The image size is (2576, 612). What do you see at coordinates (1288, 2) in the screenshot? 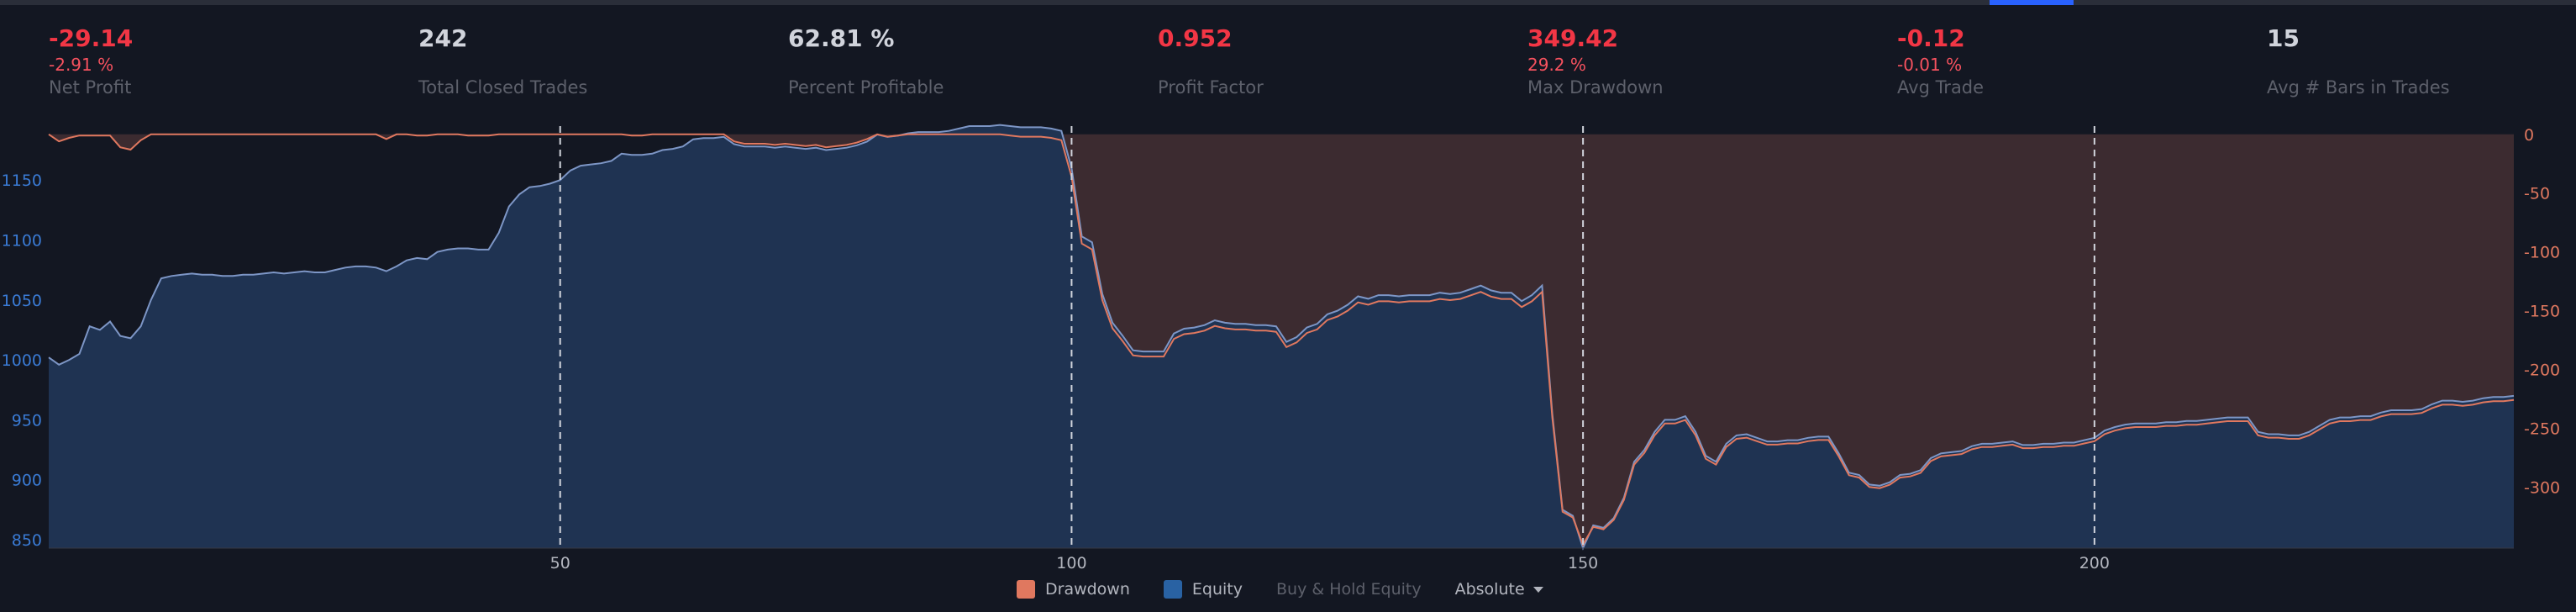
I see `top-border` at bounding box center [1288, 2].